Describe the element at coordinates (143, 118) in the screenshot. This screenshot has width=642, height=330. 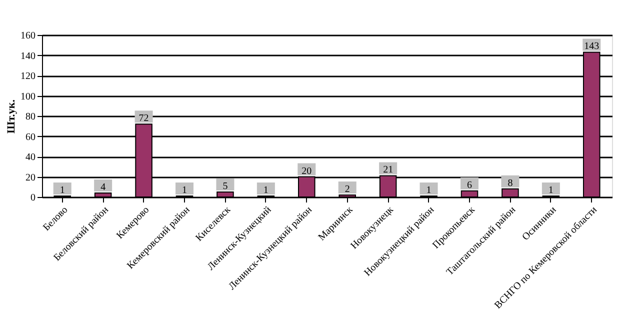
I see `data-label: 72` at that location.